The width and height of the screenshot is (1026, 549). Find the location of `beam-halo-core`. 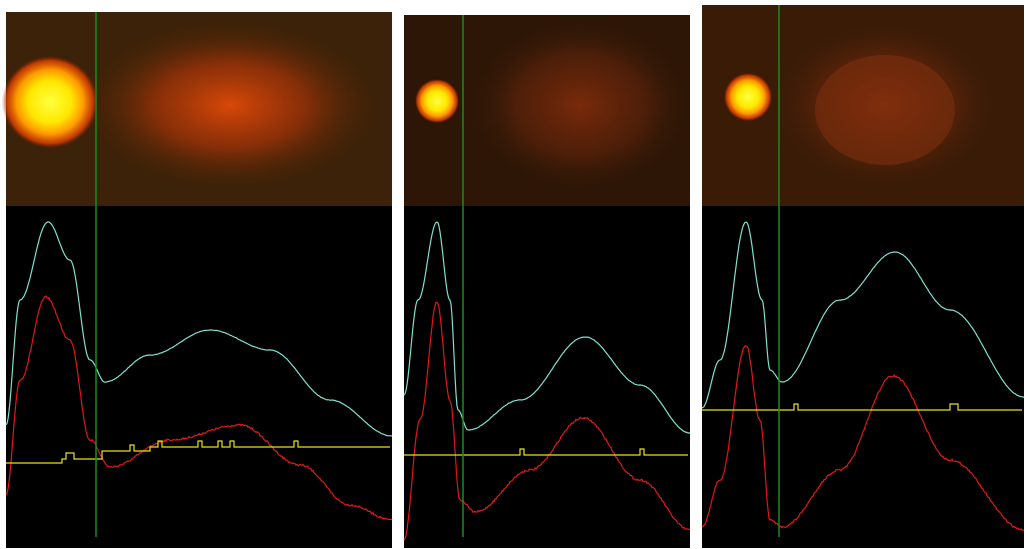

beam-halo-core is located at coordinates (885, 110).